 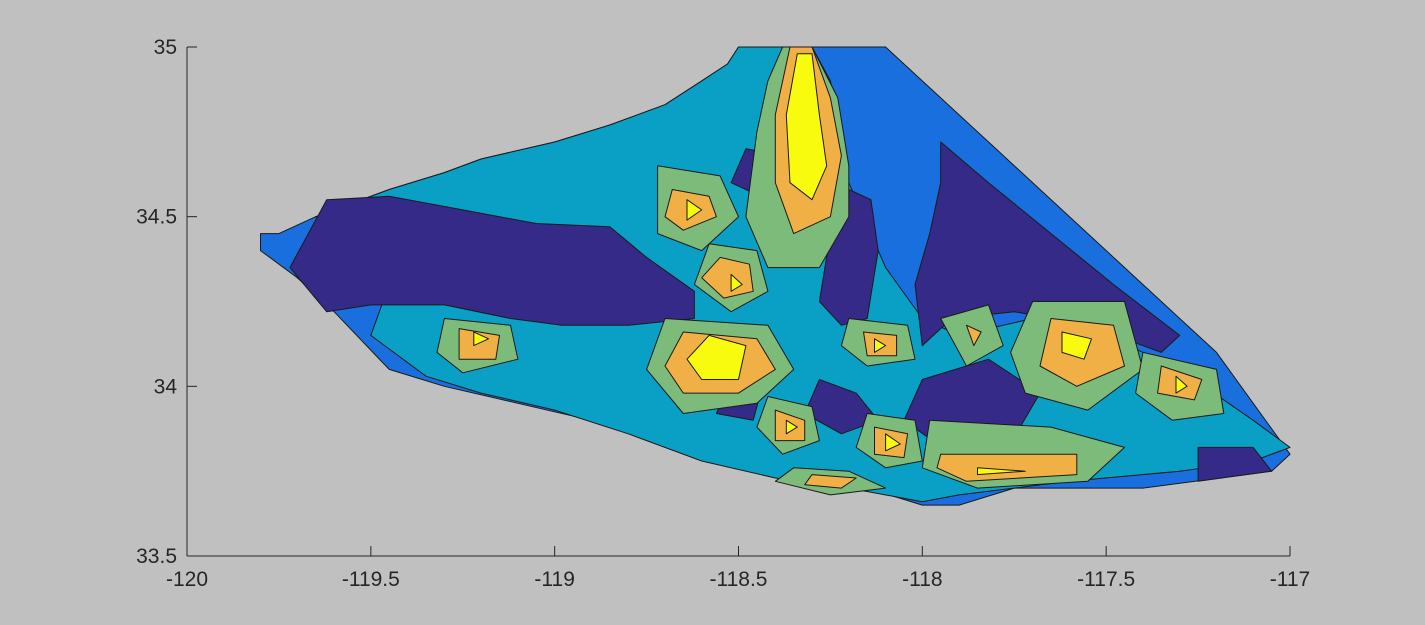 I want to click on x-ticks: -120 -119.5 -119 -118.5 -118 -117.5 -117, so click(x=738, y=568).